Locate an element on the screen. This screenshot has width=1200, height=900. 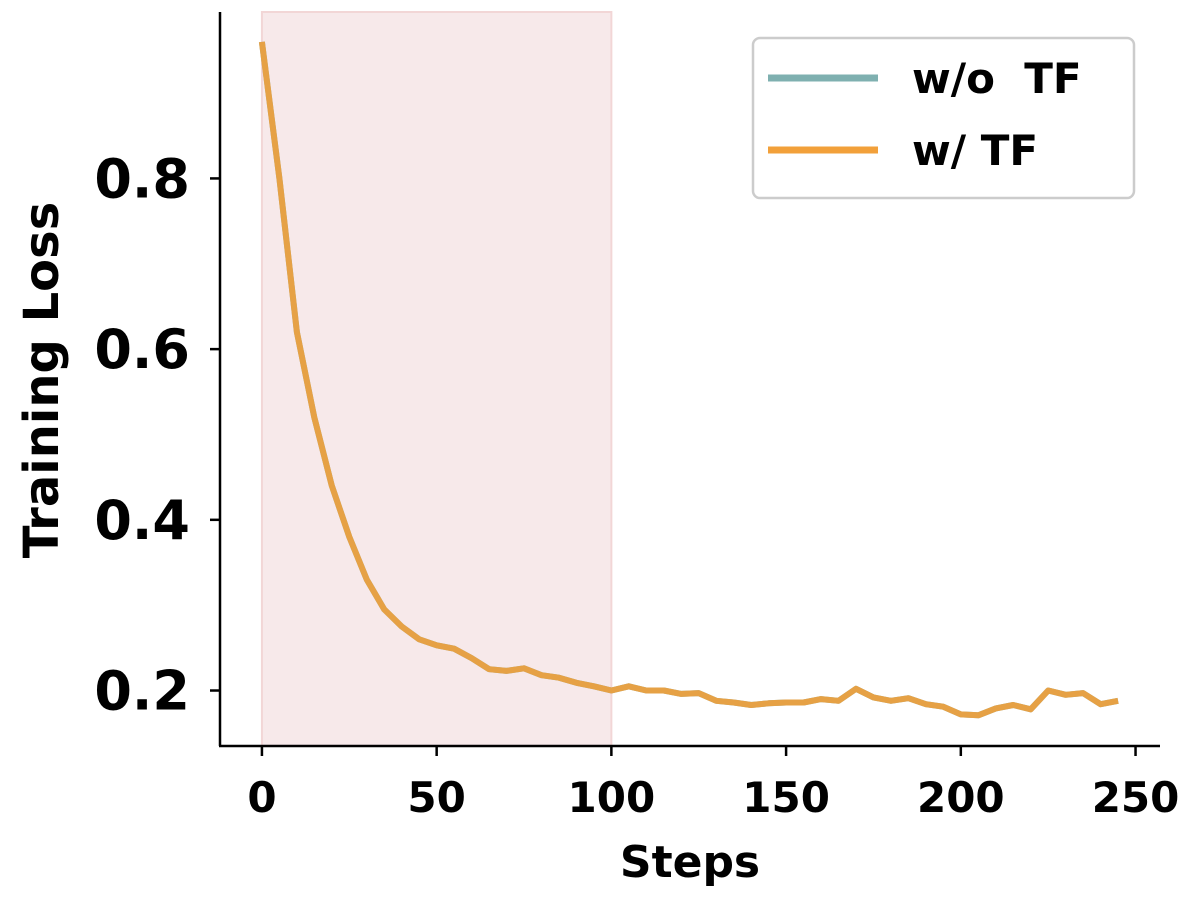
x-tick-label: 0 is located at coordinates (261, 797).